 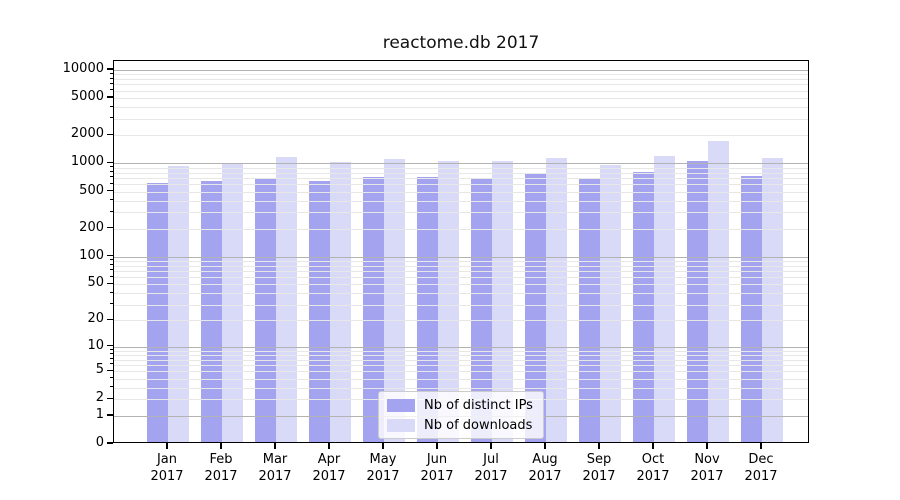 I want to click on legend-item-downloads: Nb of downloads, so click(x=460, y=425).